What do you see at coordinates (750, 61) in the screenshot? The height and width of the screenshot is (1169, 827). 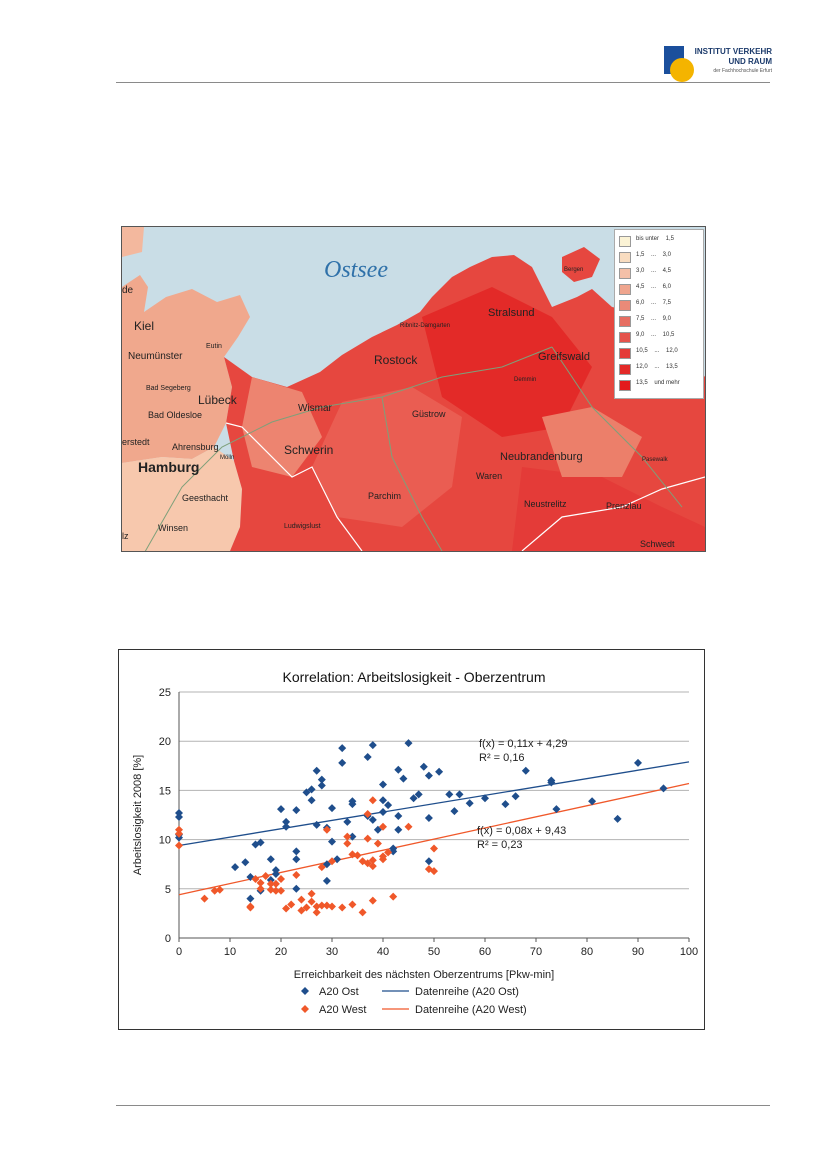 I see `logo-line-2: UND RAUM` at bounding box center [750, 61].